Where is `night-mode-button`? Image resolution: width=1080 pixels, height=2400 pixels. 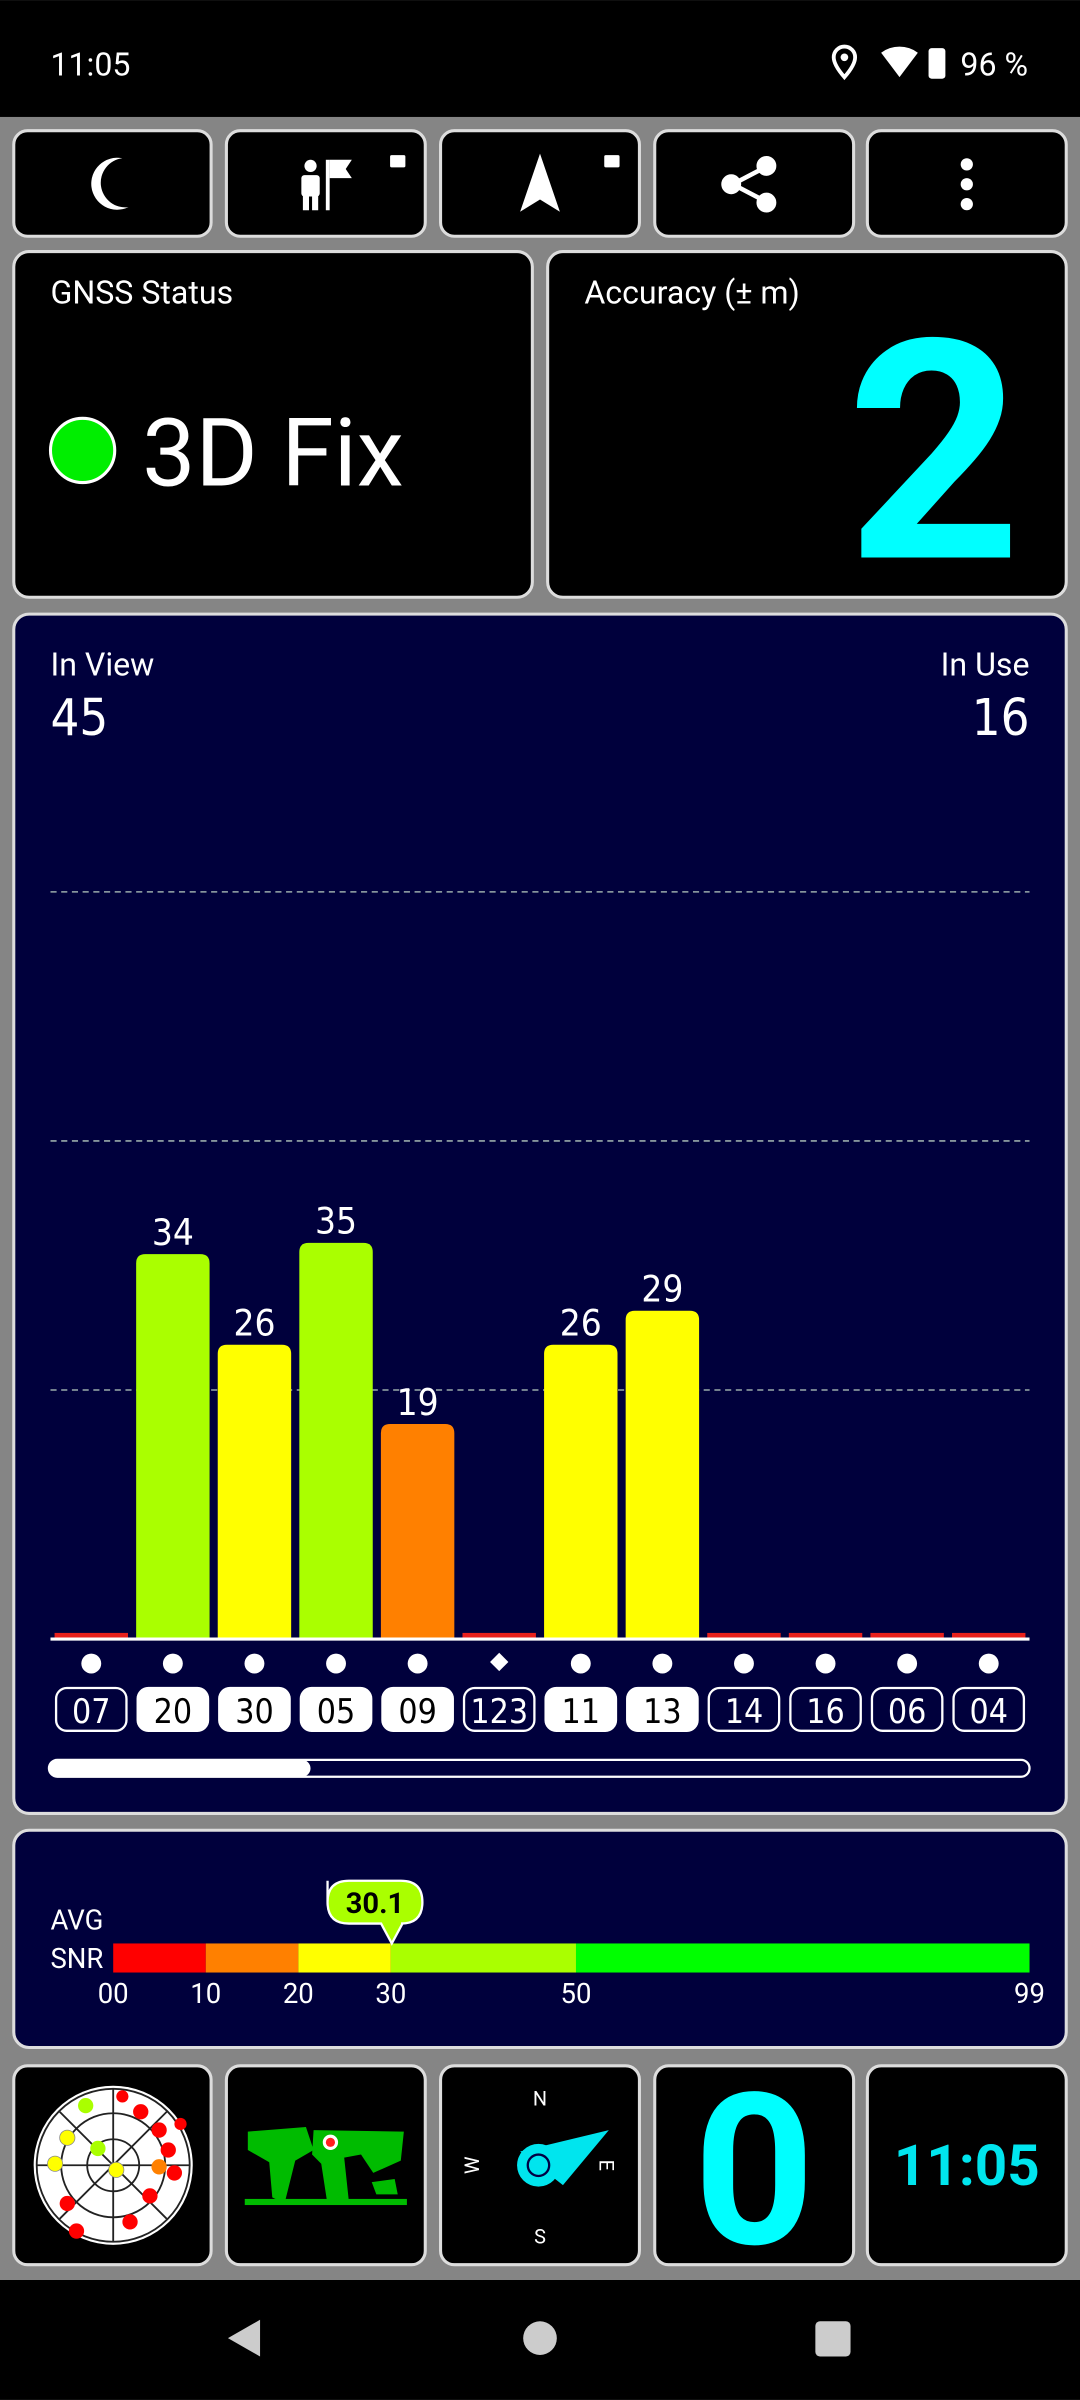 night-mode-button is located at coordinates (112, 183).